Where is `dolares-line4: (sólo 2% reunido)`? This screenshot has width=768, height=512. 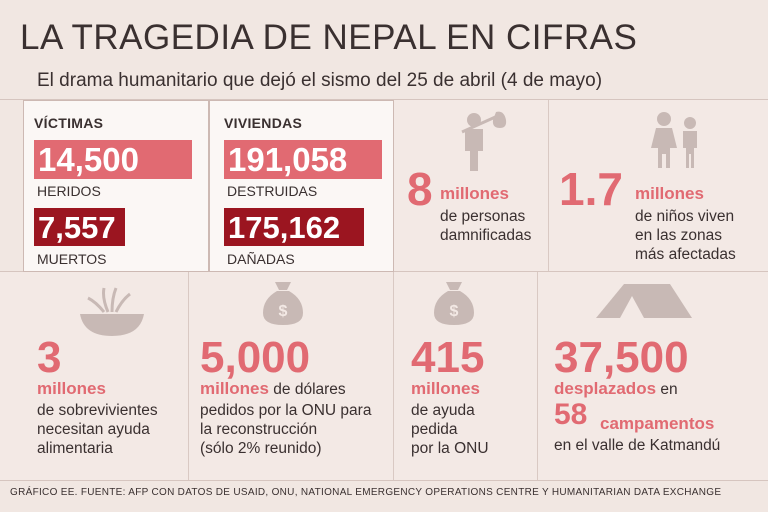 dolares-line4: (sólo 2% reunido) is located at coordinates (261, 448).